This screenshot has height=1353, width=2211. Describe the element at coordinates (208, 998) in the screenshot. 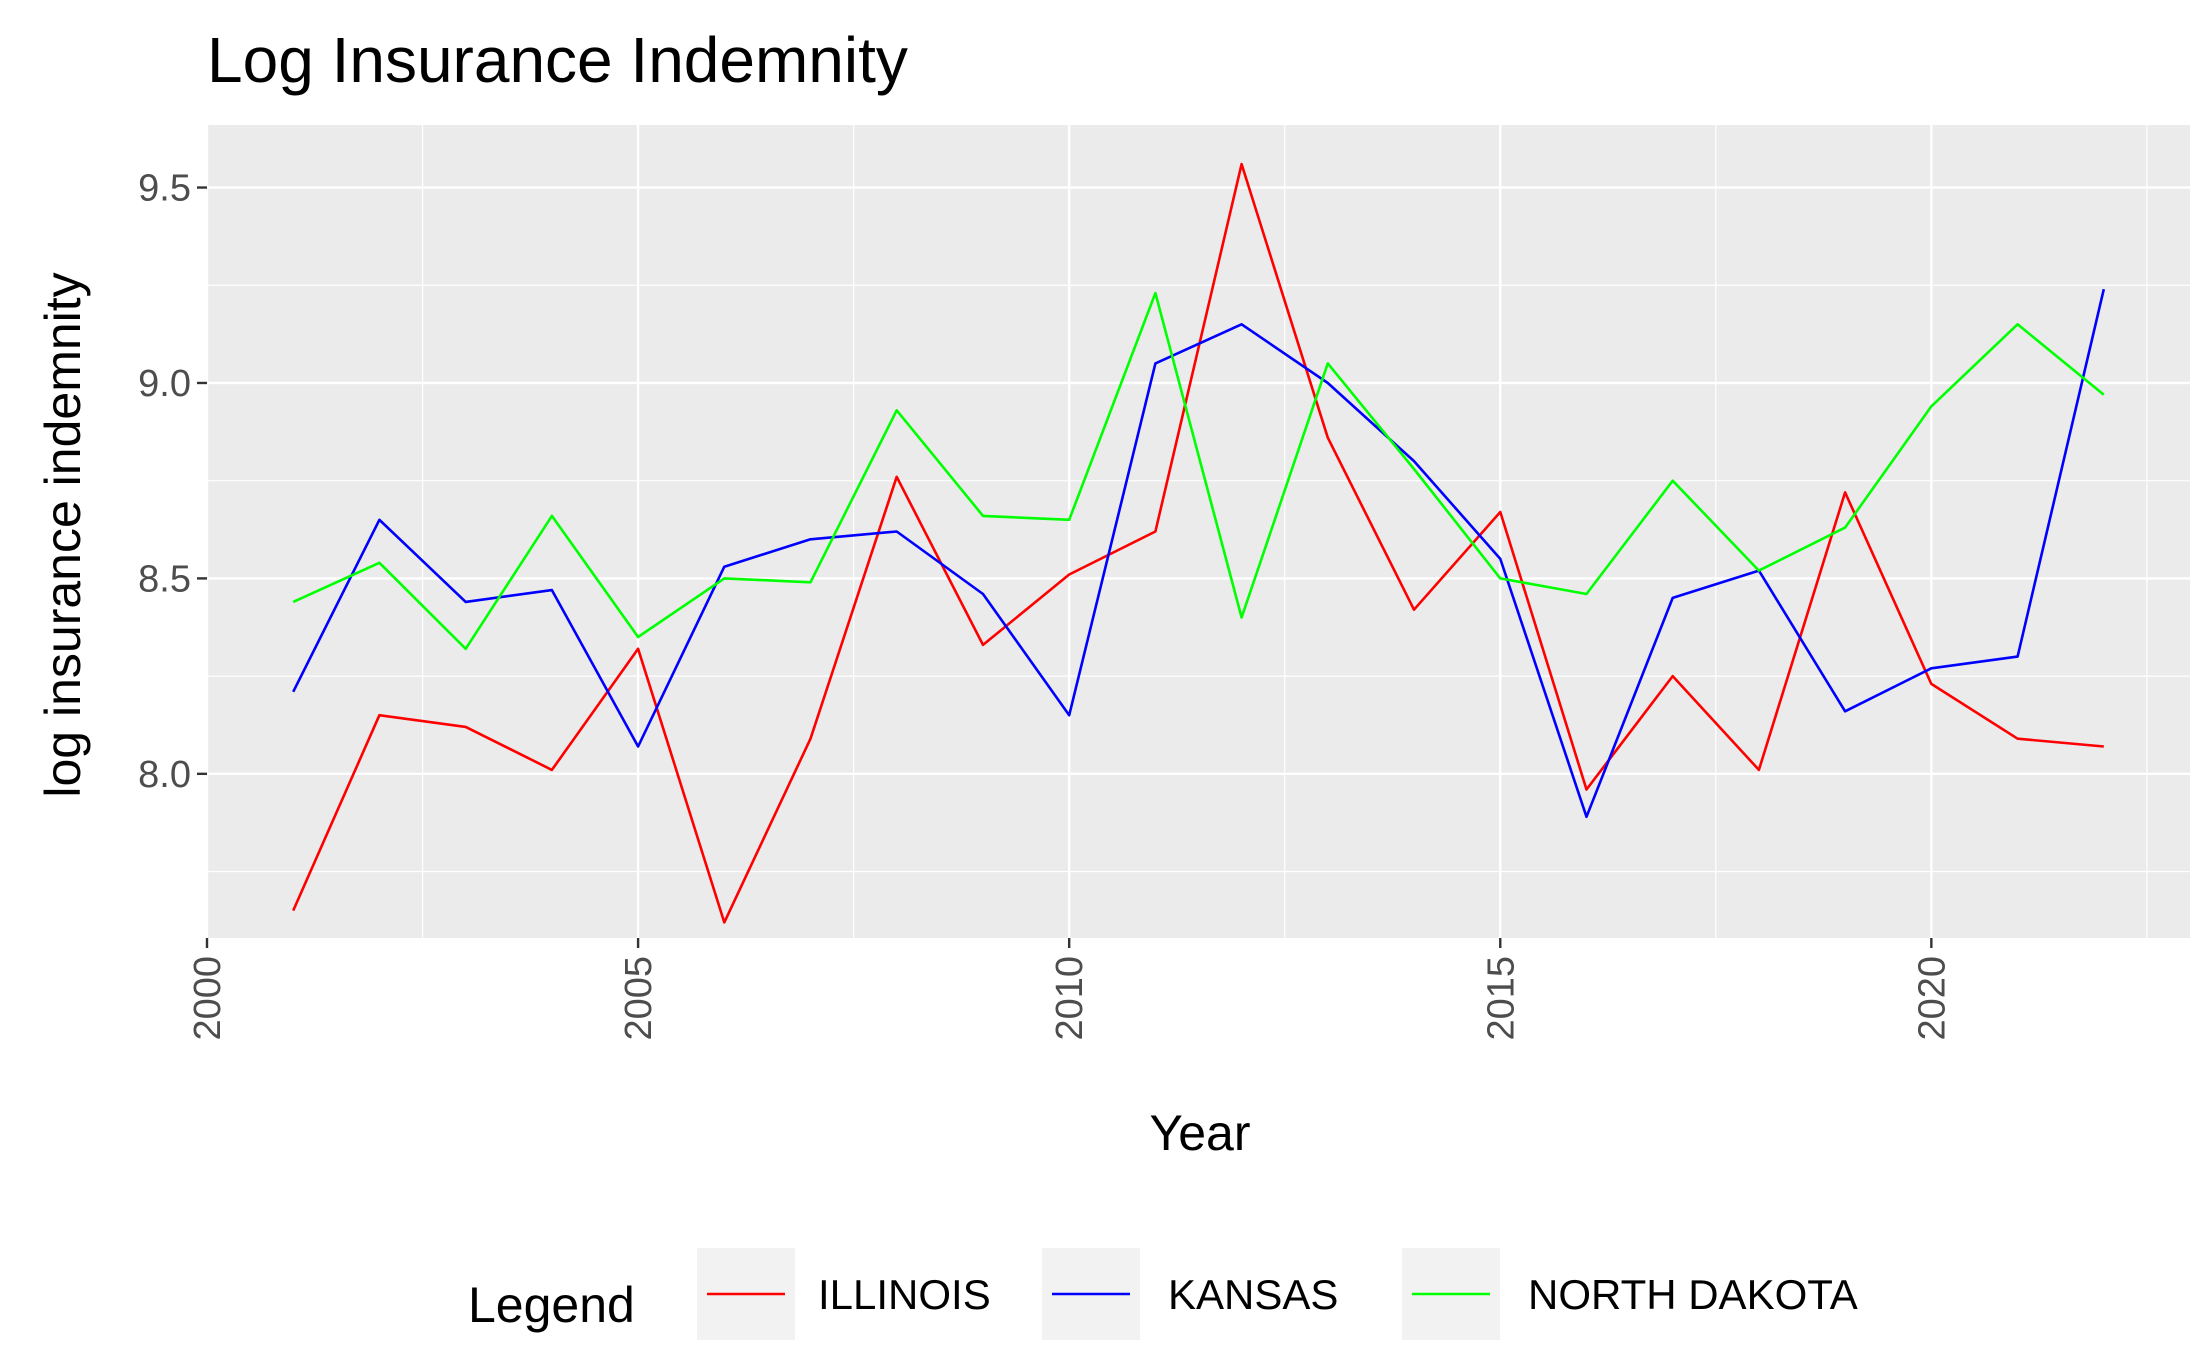

I see `x-tick-label: 2000` at that location.